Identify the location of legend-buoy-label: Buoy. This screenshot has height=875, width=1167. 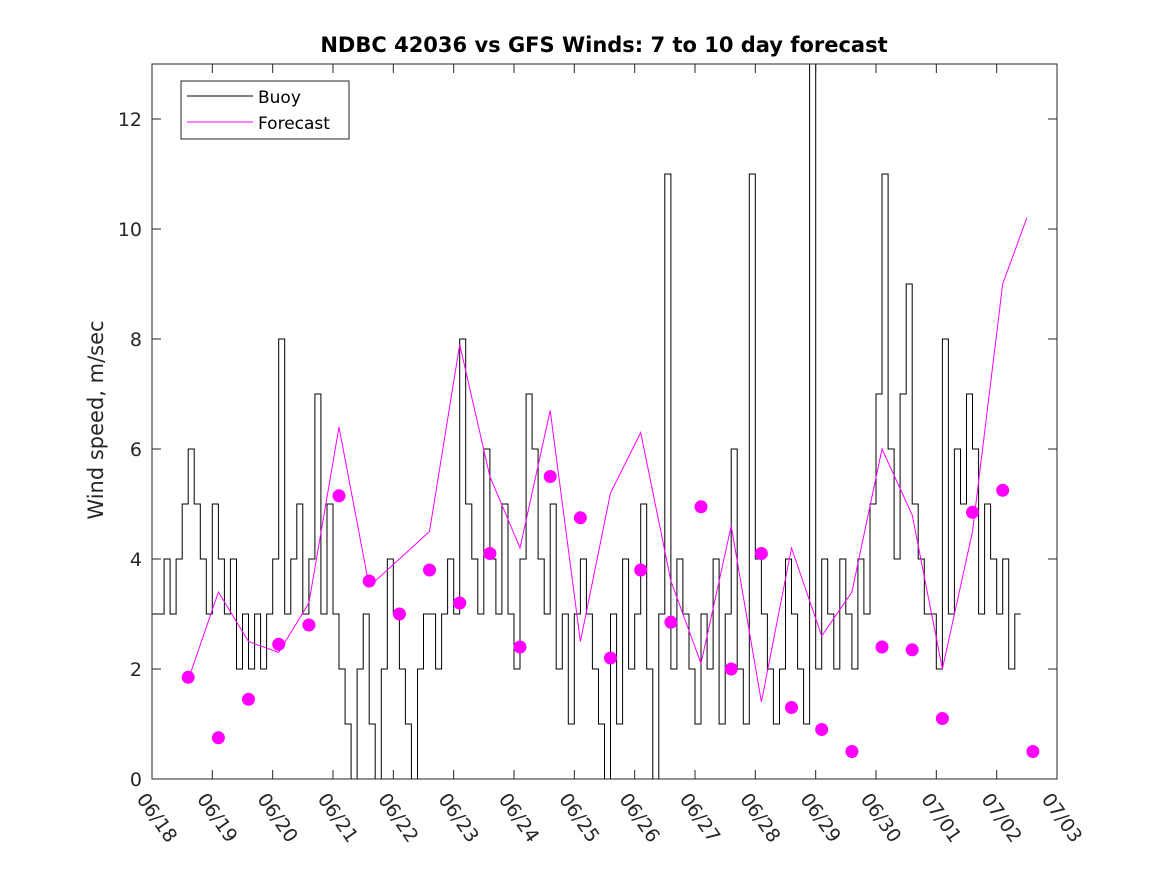
(279, 98).